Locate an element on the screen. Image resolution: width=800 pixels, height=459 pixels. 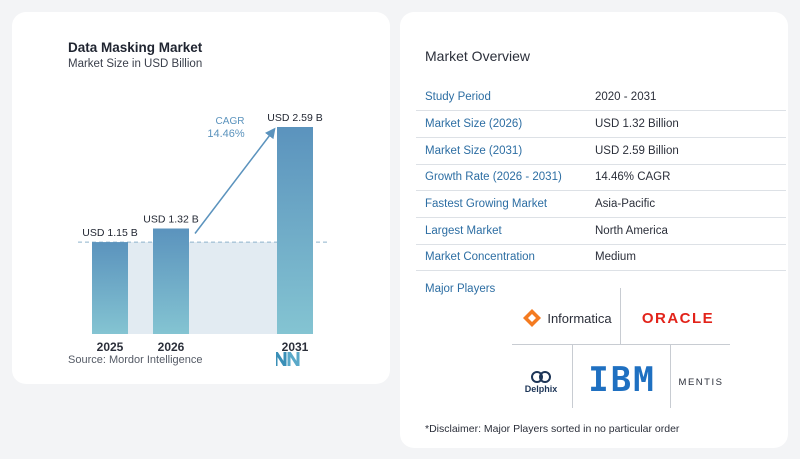
cagr-value: 14.46% is located at coordinates (226, 134).